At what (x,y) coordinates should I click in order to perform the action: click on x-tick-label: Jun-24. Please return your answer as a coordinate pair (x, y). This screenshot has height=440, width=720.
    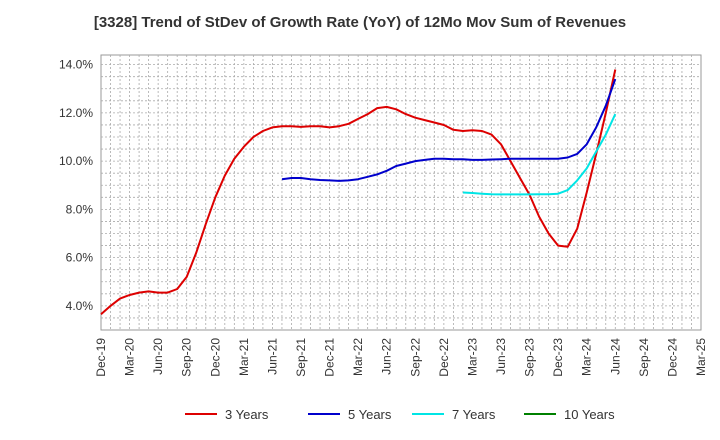
    Looking at the image, I should click on (615, 356).